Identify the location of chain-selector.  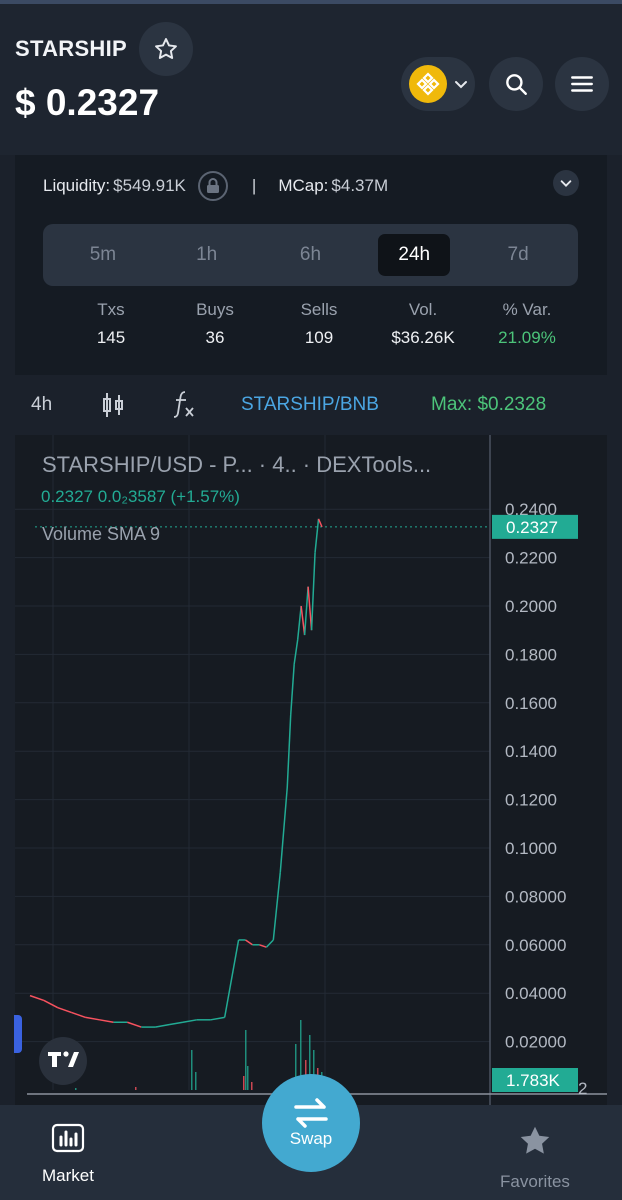
(438, 84).